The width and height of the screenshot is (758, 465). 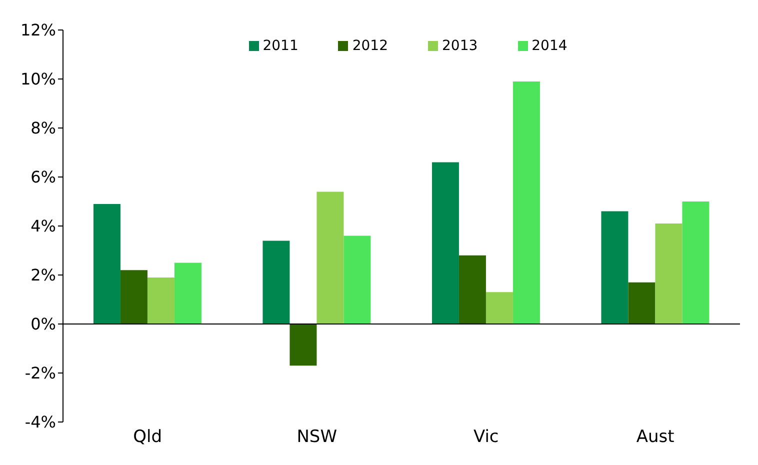 What do you see at coordinates (43, 128) in the screenshot?
I see `y-tick-label: 8%` at bounding box center [43, 128].